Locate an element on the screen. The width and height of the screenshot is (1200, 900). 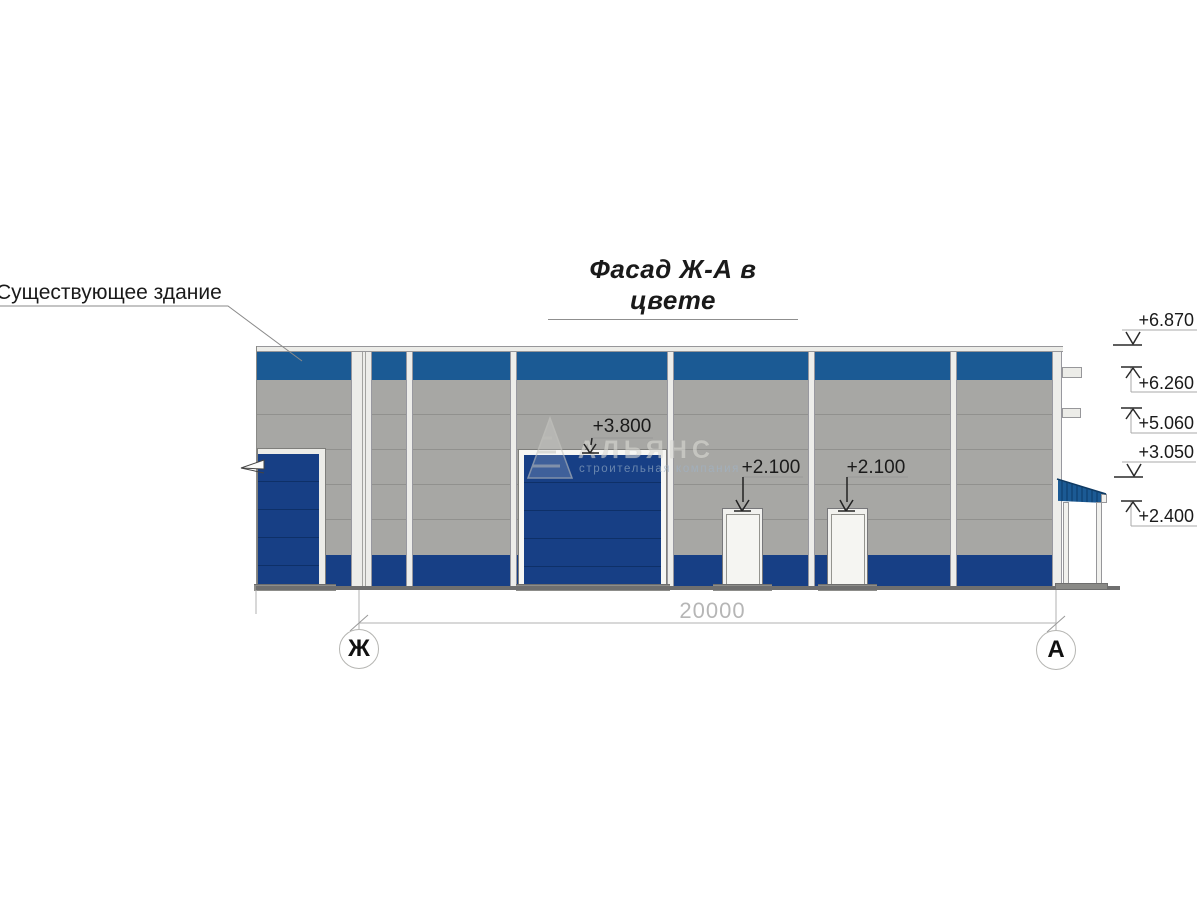
wall-bracket-lower is located at coordinates (1071, 413).